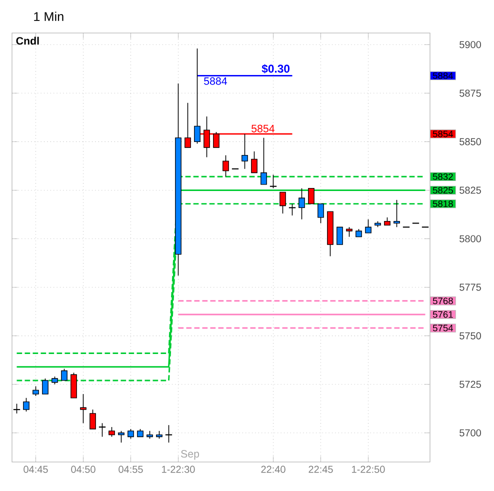  I want to click on text: 5854, so click(443, 134).